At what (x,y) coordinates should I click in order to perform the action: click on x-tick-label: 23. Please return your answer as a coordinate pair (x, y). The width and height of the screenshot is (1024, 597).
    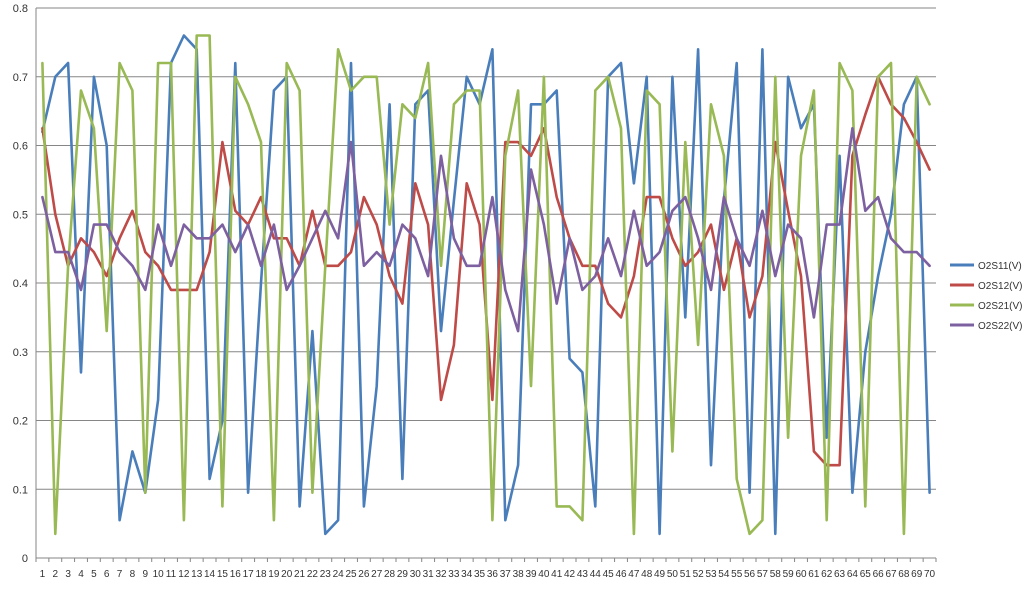
    Looking at the image, I should click on (326, 574).